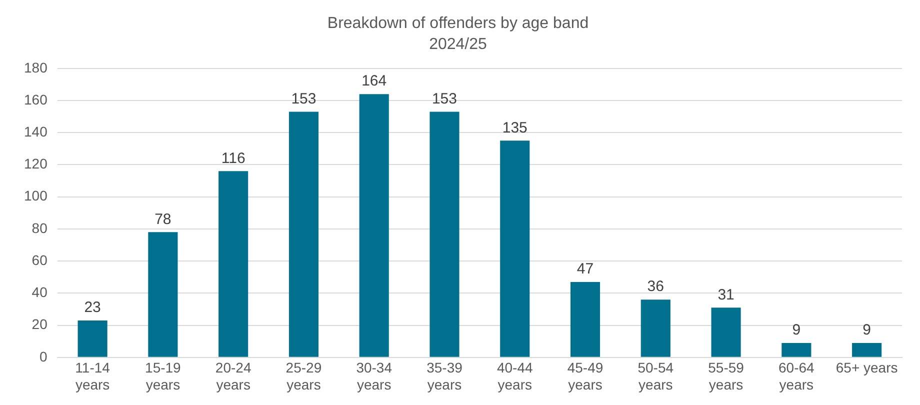 This screenshot has width=920, height=405. Describe the element at coordinates (40, 260) in the screenshot. I see `y-tick-label: 60` at that location.